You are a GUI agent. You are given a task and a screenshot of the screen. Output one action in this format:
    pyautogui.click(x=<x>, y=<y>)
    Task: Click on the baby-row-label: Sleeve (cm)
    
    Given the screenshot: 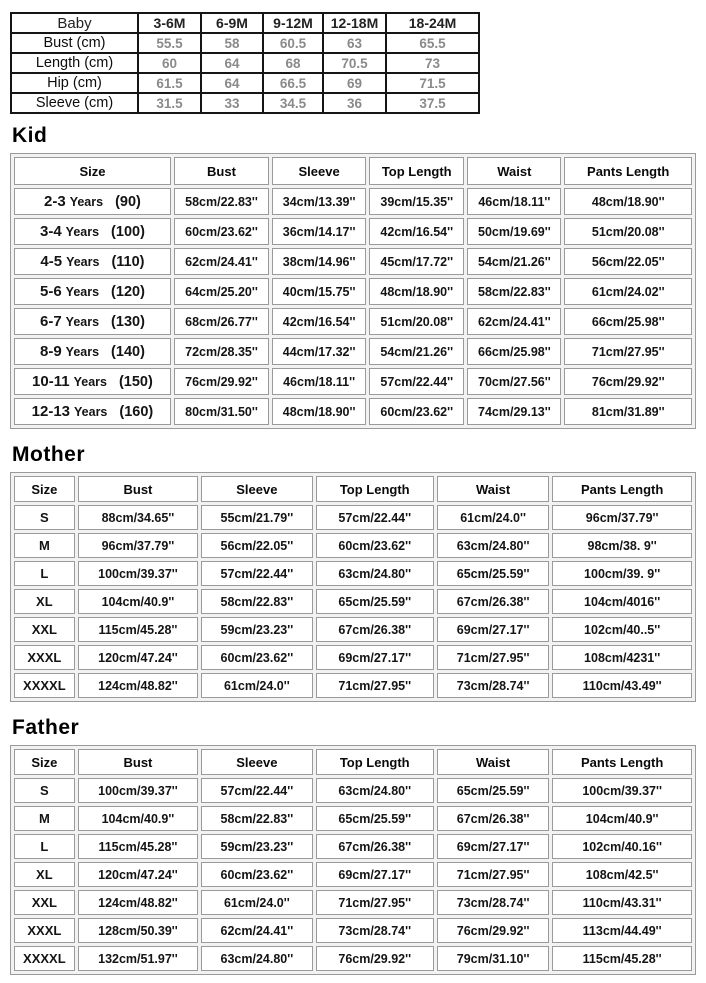 What is the action you would take?
    pyautogui.click(x=74, y=103)
    